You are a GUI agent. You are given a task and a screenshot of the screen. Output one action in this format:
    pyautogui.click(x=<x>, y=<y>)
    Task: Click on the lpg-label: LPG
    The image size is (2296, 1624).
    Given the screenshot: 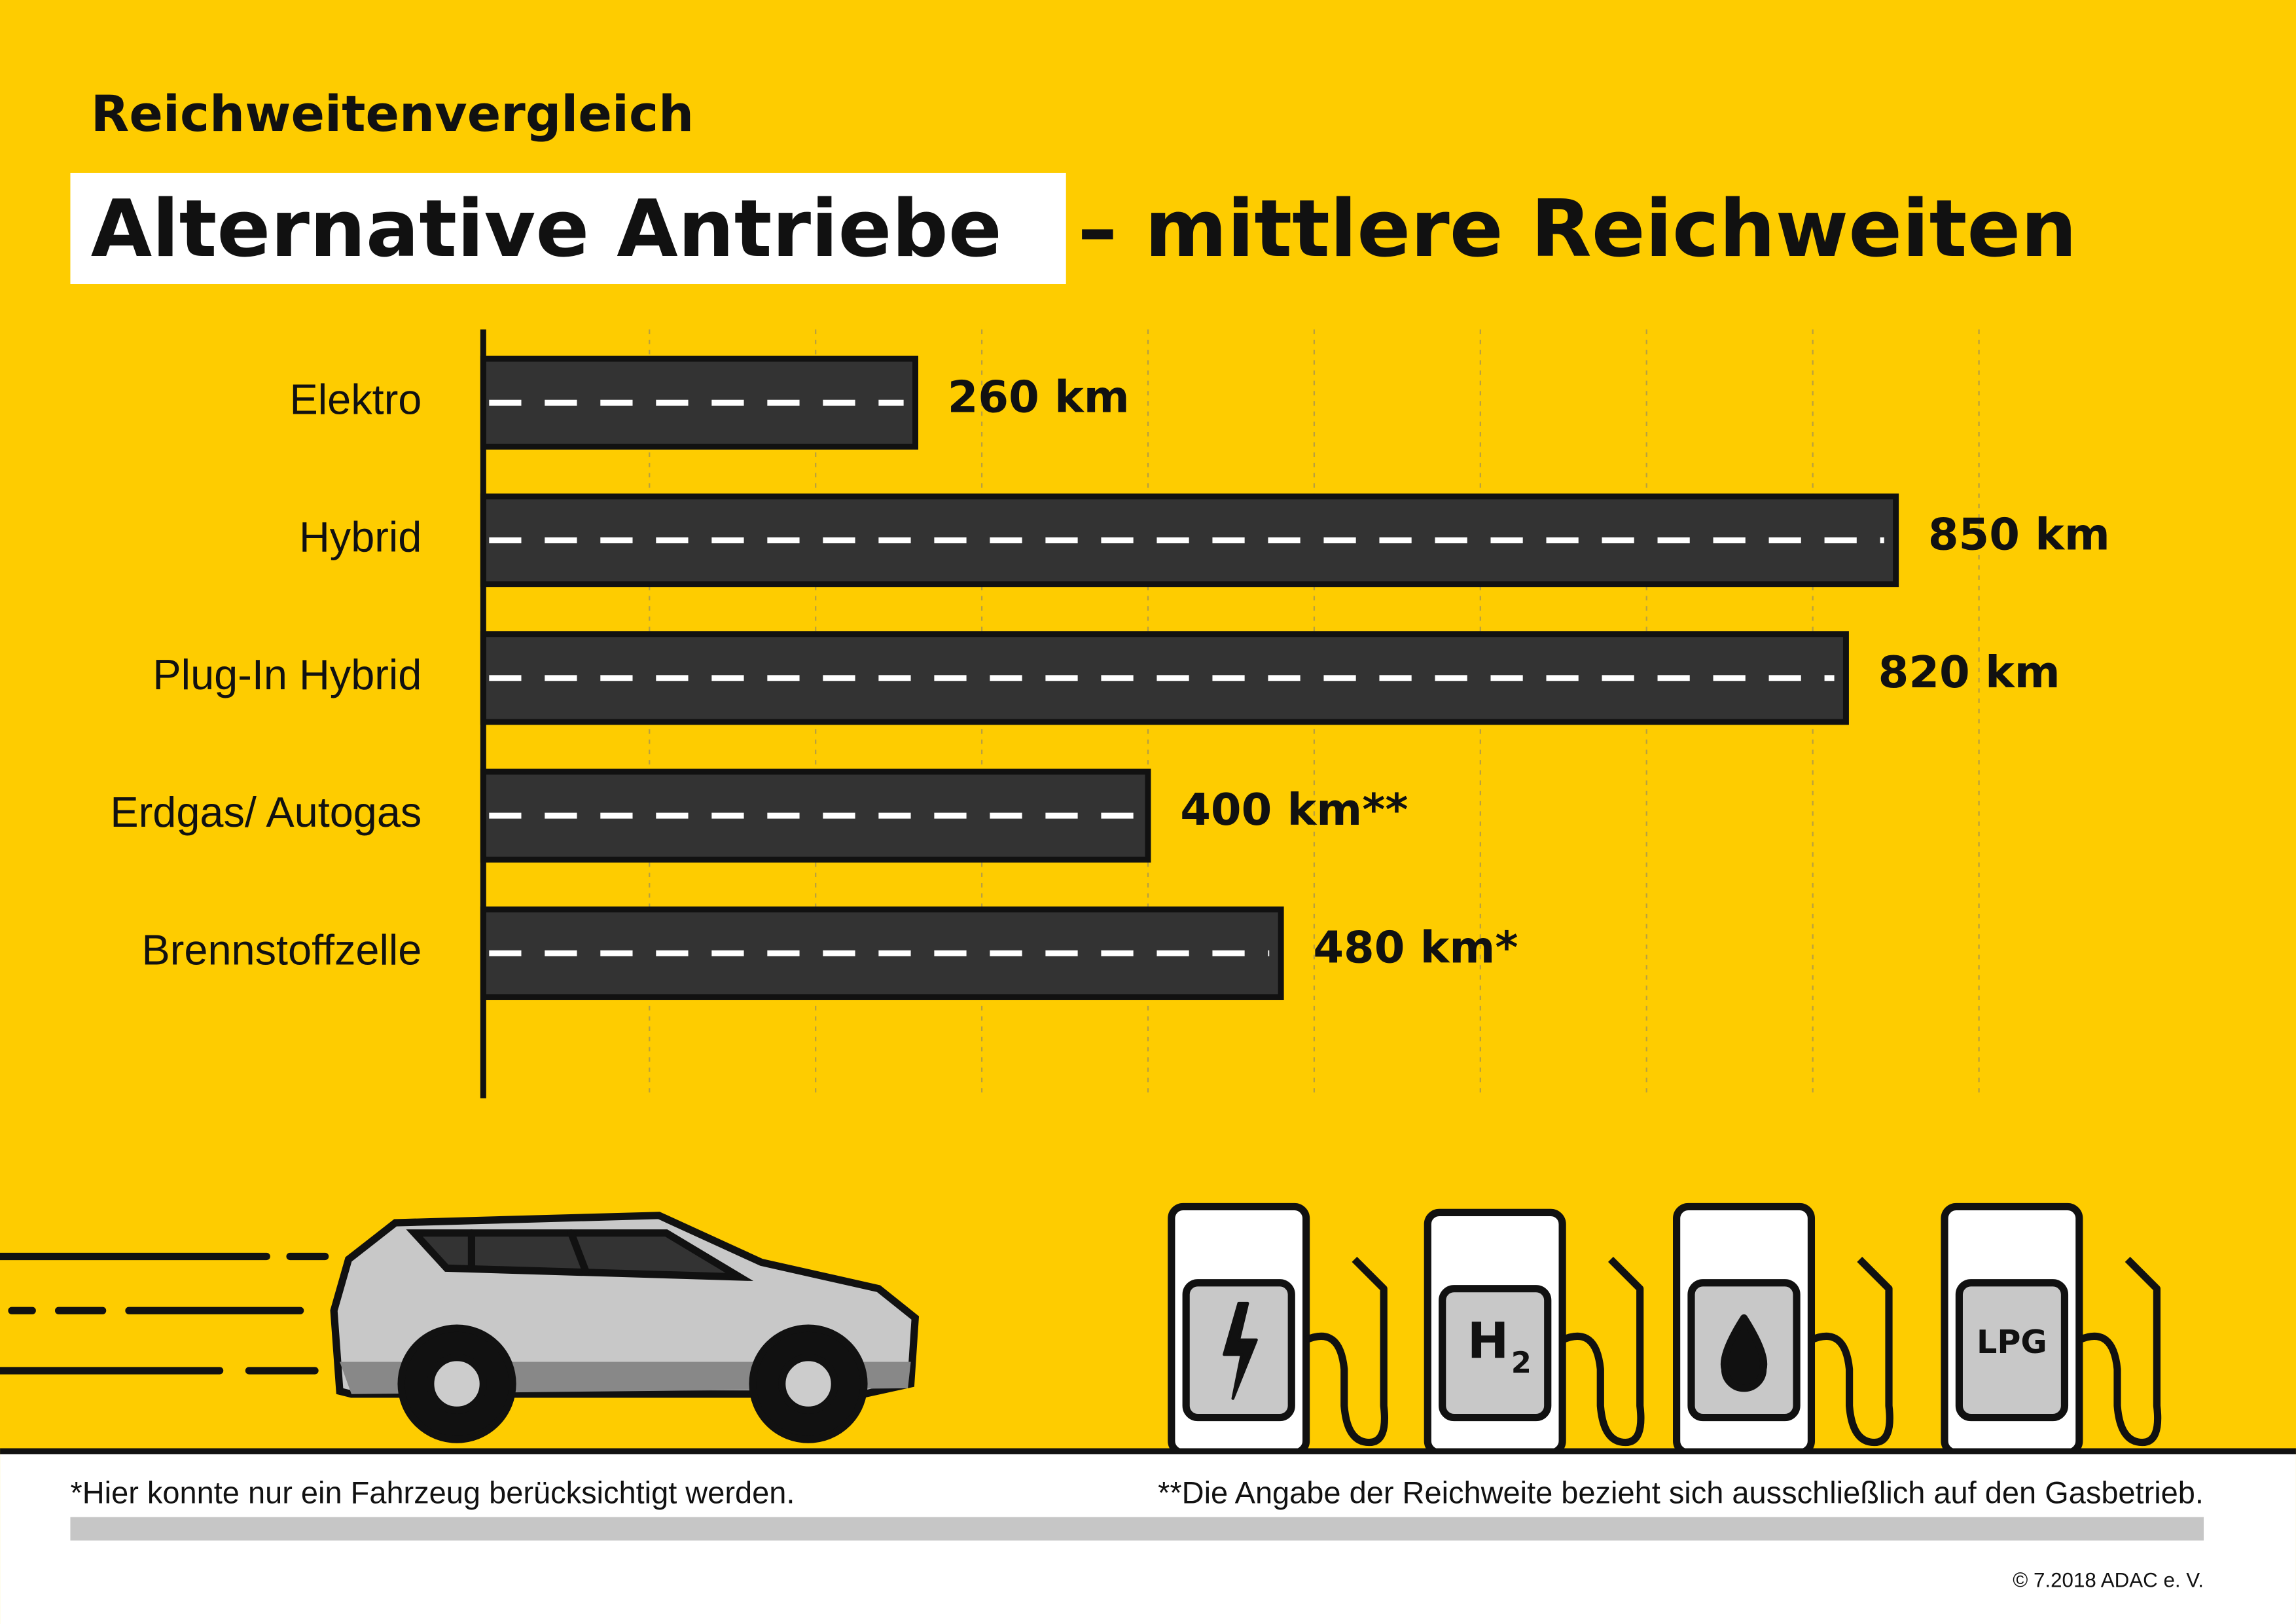 What is the action you would take?
    pyautogui.click(x=2012, y=1342)
    